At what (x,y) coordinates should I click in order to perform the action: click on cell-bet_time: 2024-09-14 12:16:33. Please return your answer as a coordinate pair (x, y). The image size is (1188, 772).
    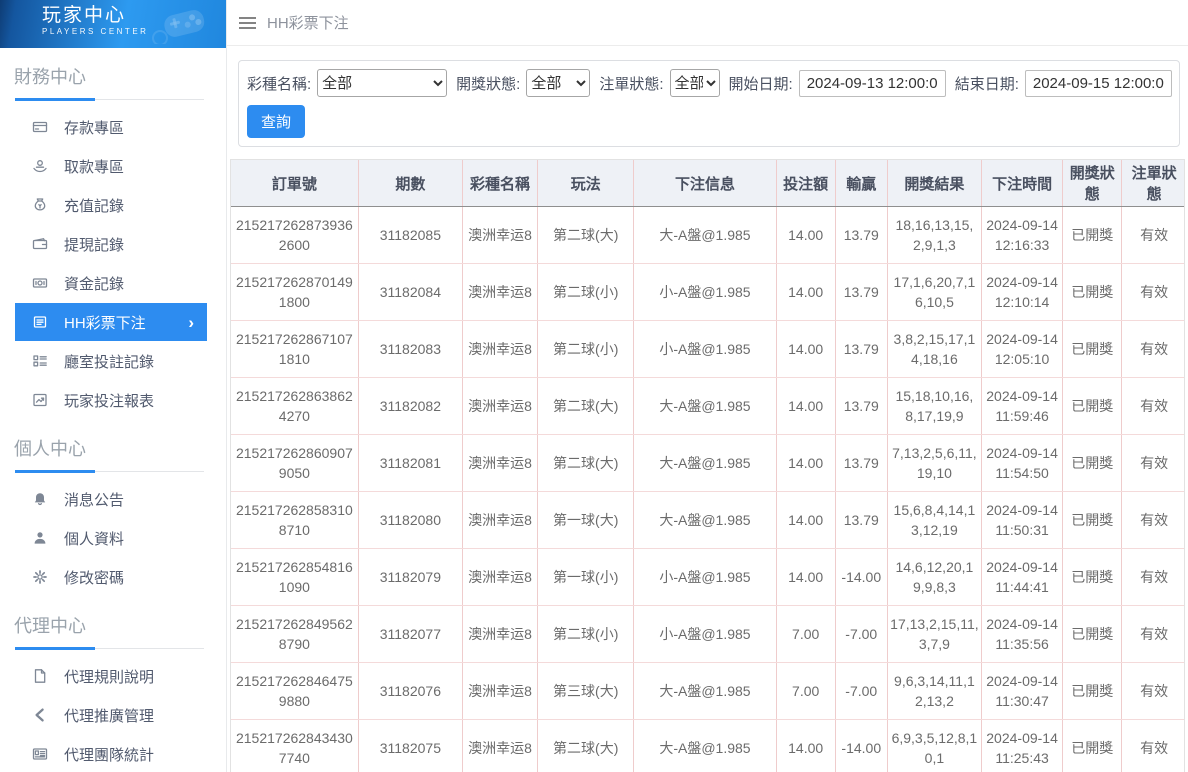
    Looking at the image, I should click on (1021, 235).